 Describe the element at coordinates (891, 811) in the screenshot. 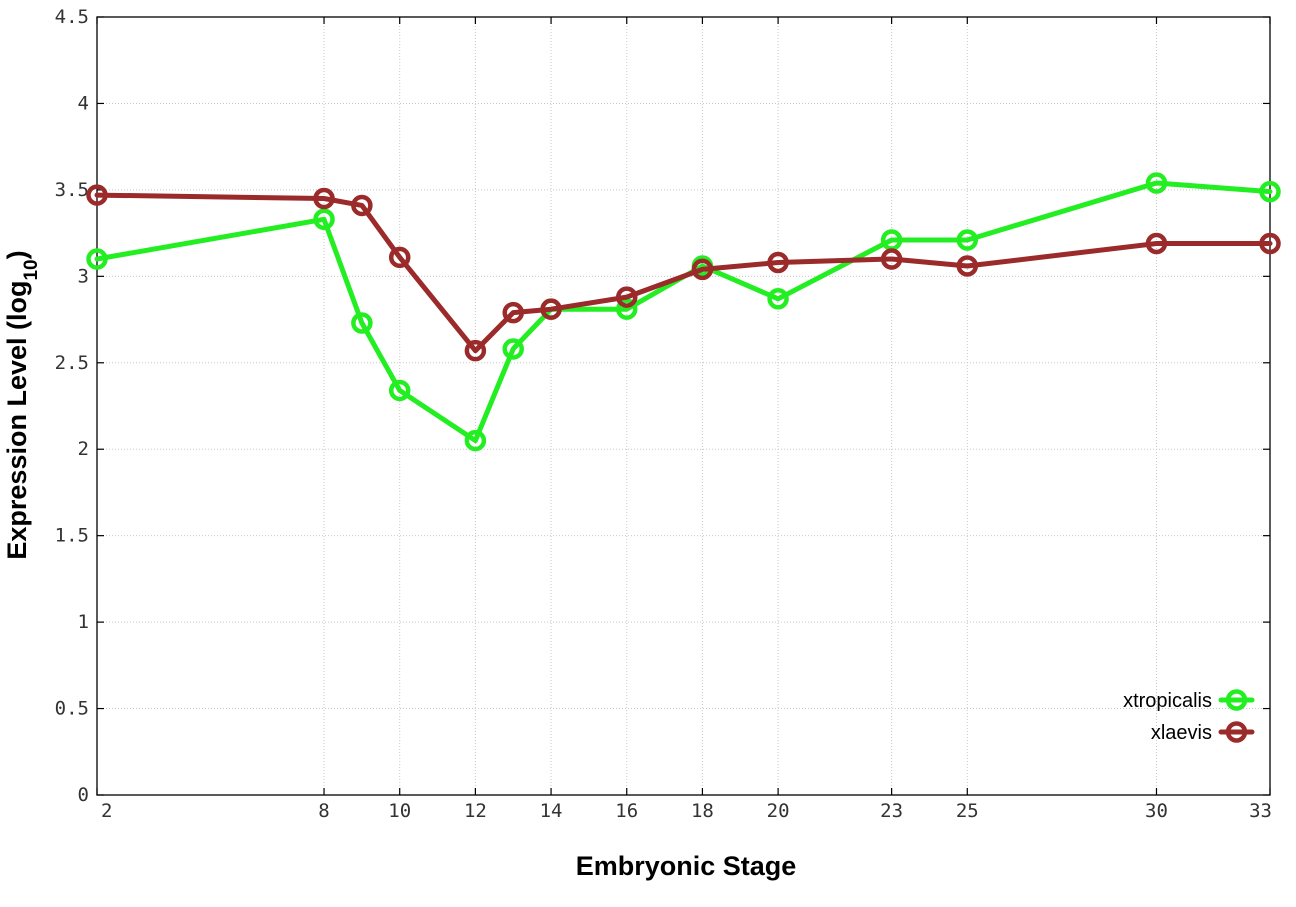

I see `x-tick-label: 23` at that location.